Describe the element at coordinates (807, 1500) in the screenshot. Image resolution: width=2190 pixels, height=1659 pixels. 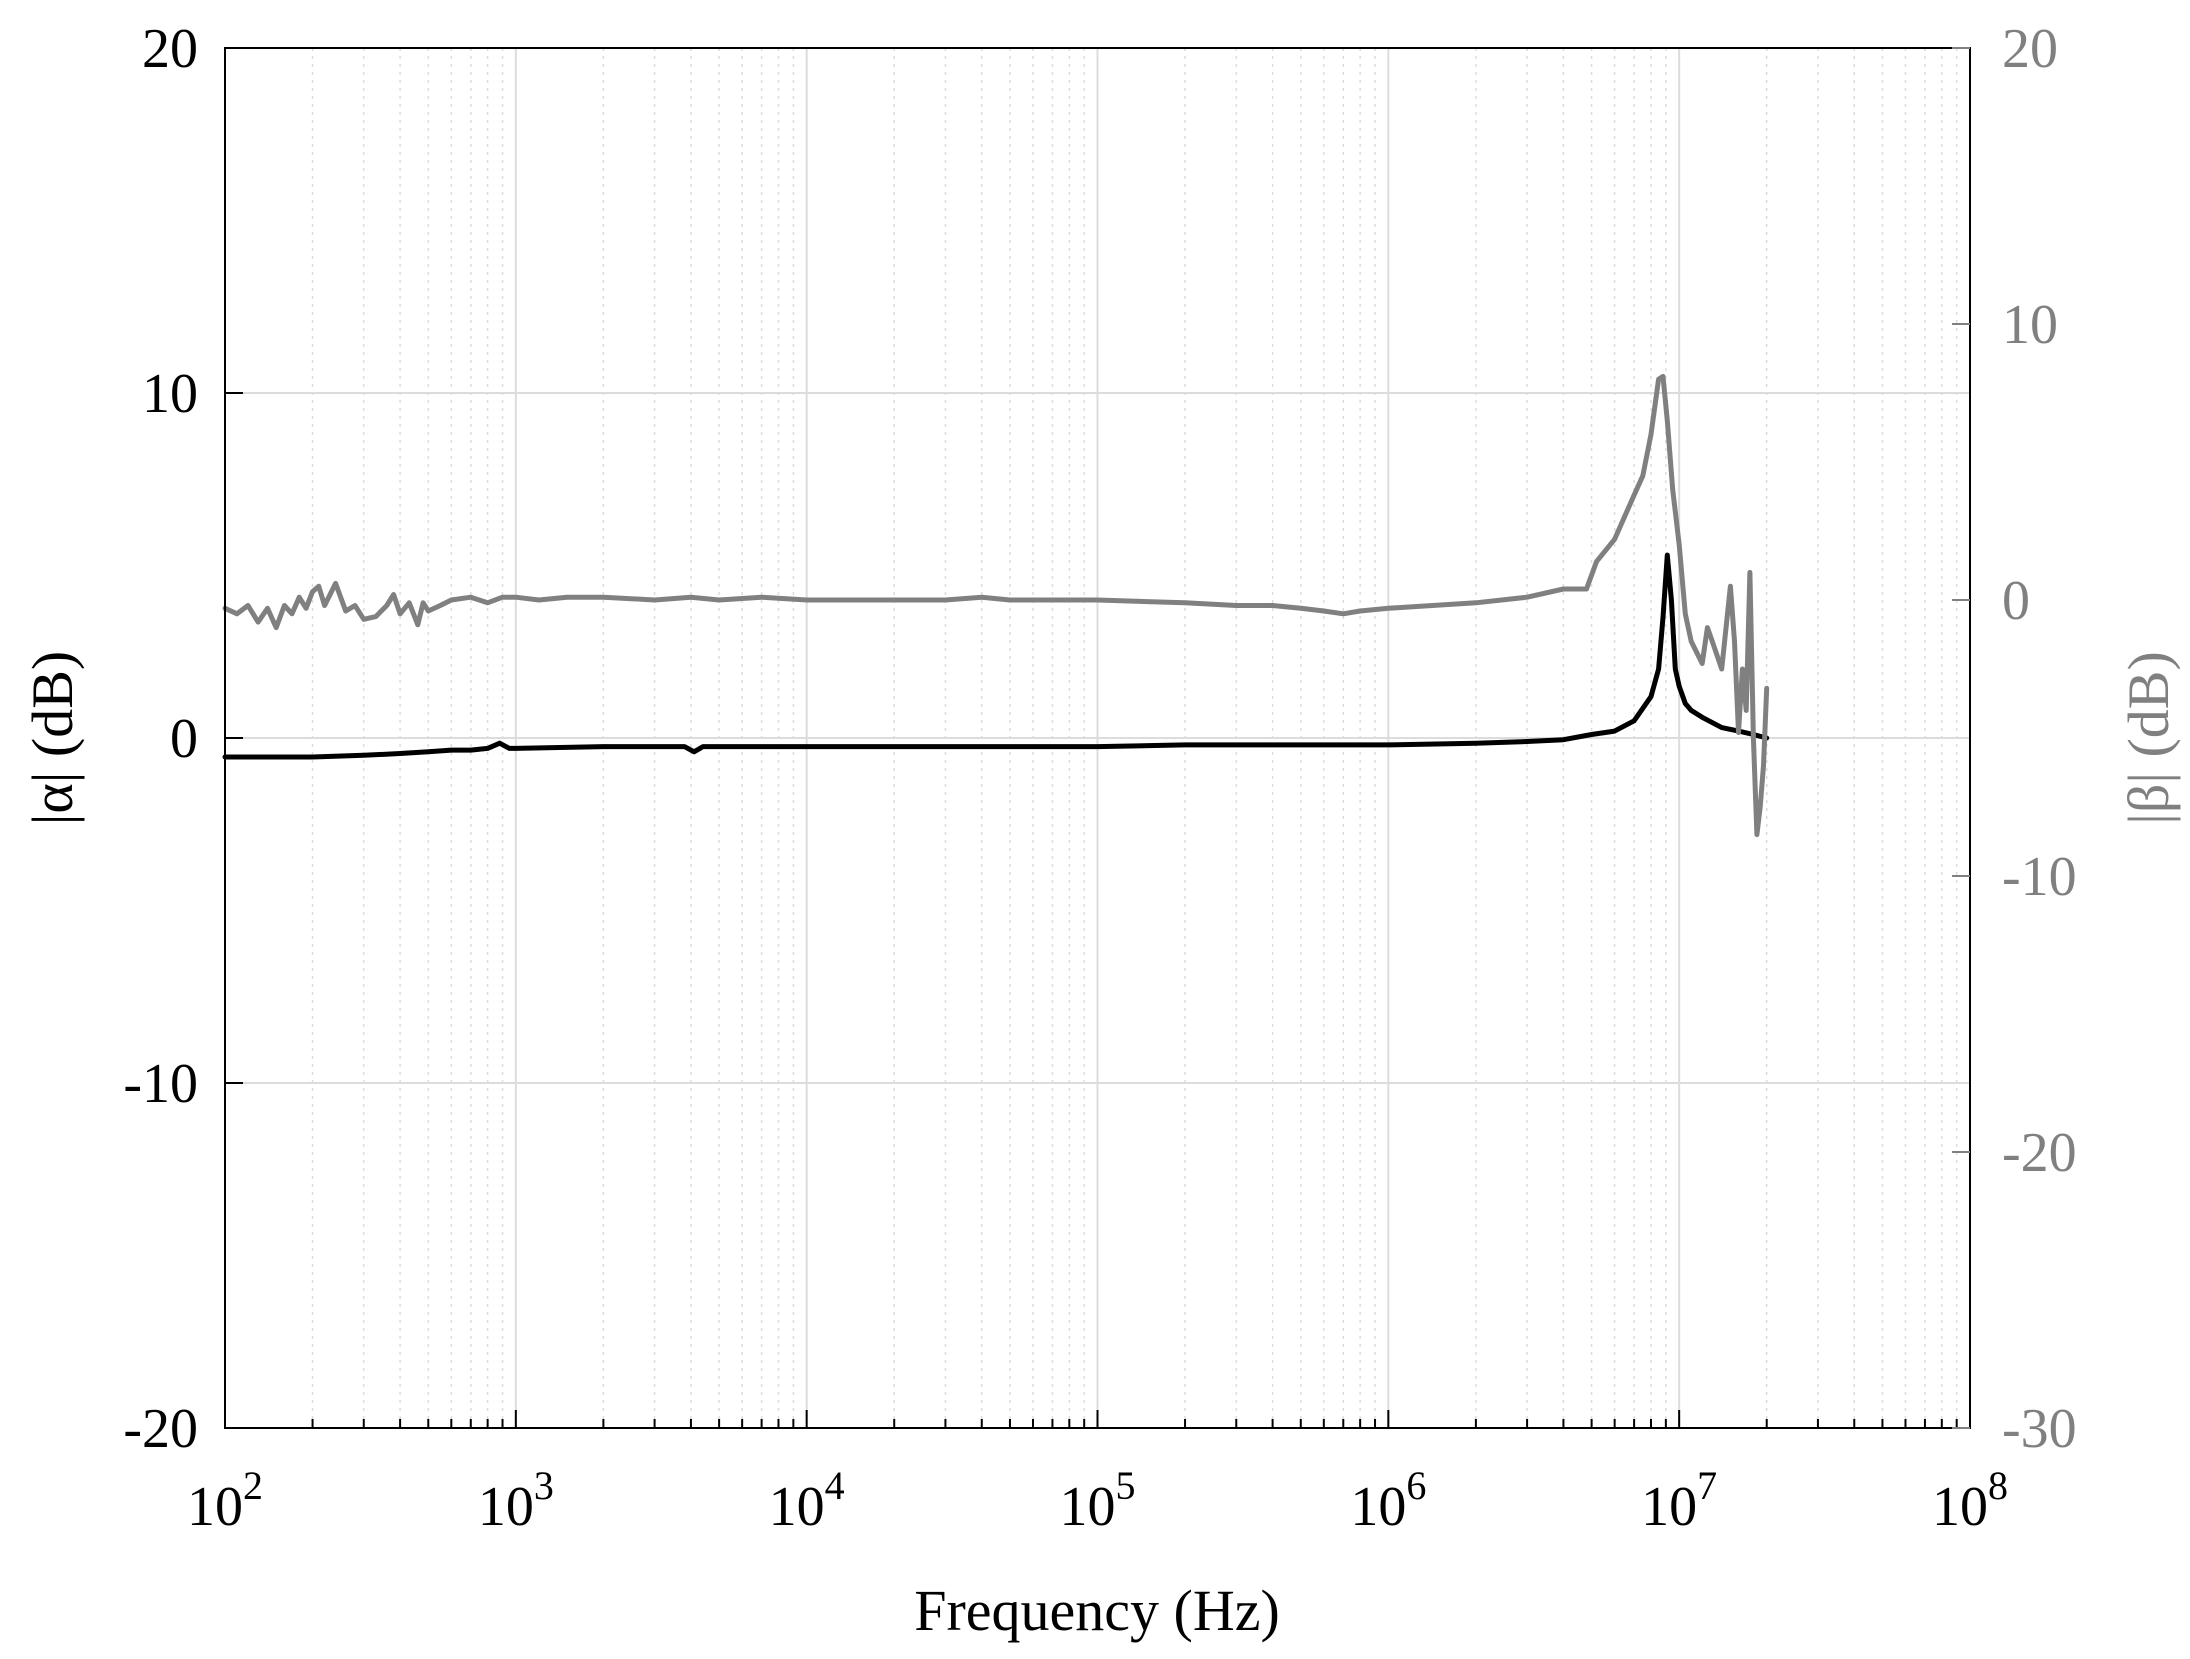
I see `x-tick-label: 10⁴` at that location.